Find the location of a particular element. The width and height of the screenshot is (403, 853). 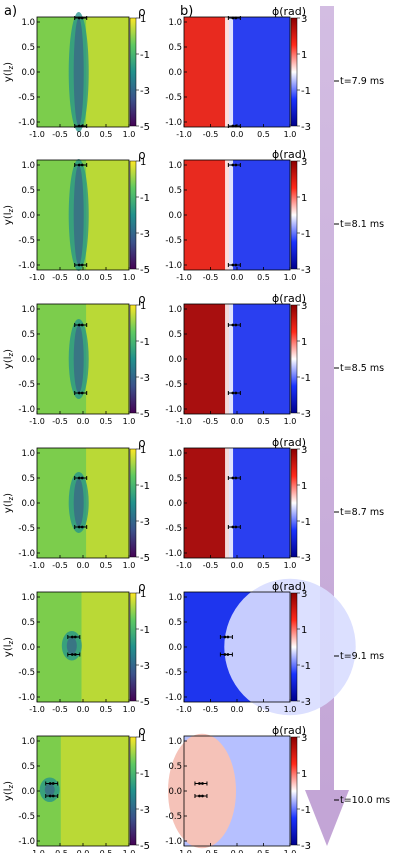

time-label: t=8.1 ms is located at coordinates (362, 224).